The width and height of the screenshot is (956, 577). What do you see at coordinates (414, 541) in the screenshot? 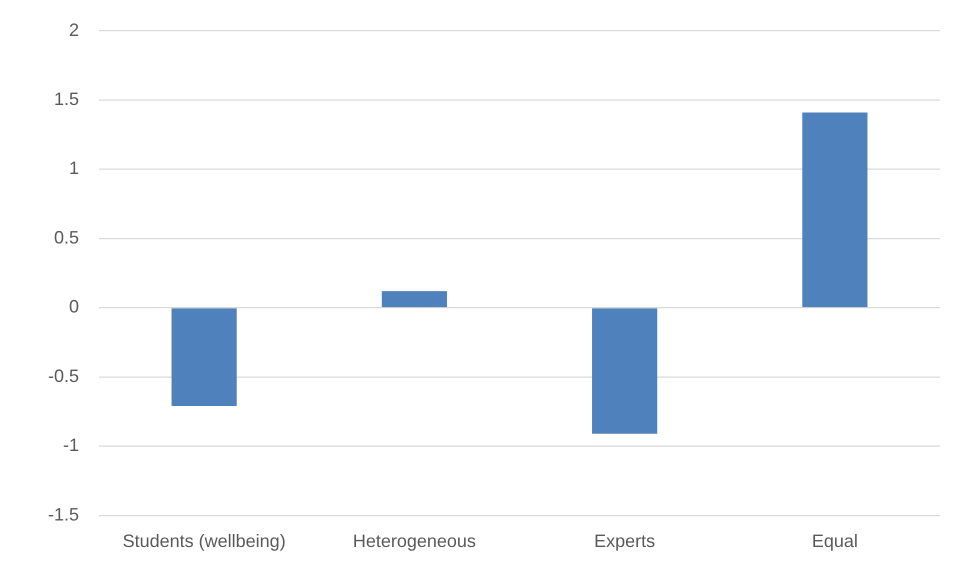
I see `x-tick-label: Heterogeneous` at bounding box center [414, 541].